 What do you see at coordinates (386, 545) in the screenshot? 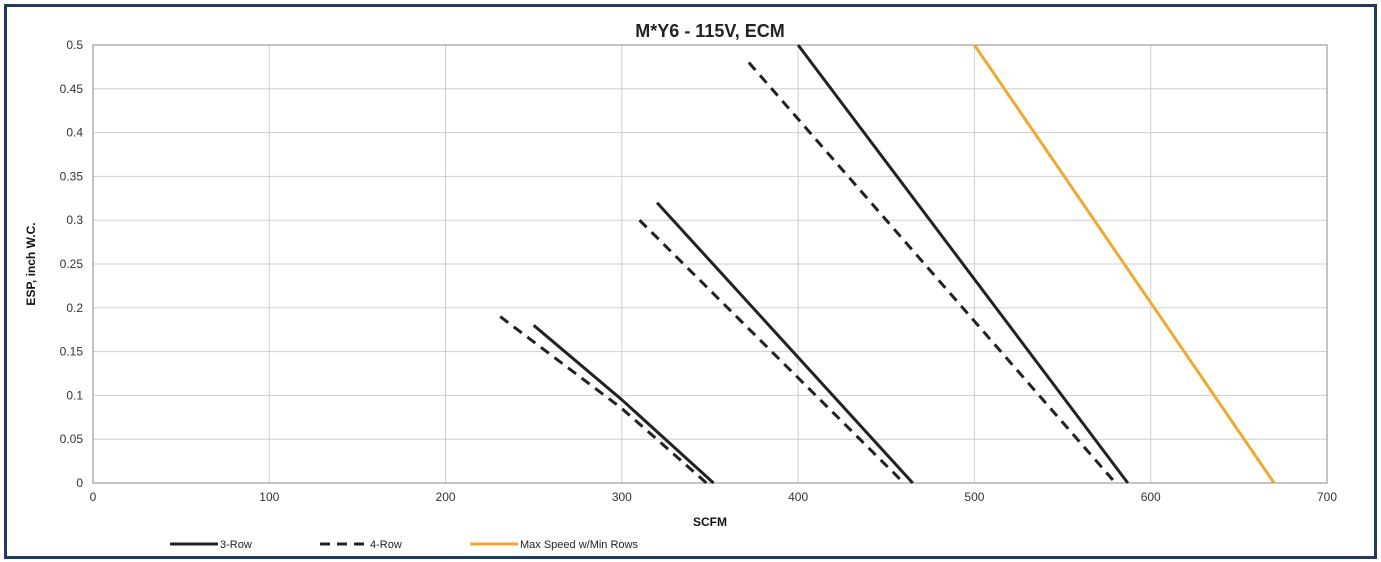
I see `legend-label: 4-Row` at bounding box center [386, 545].